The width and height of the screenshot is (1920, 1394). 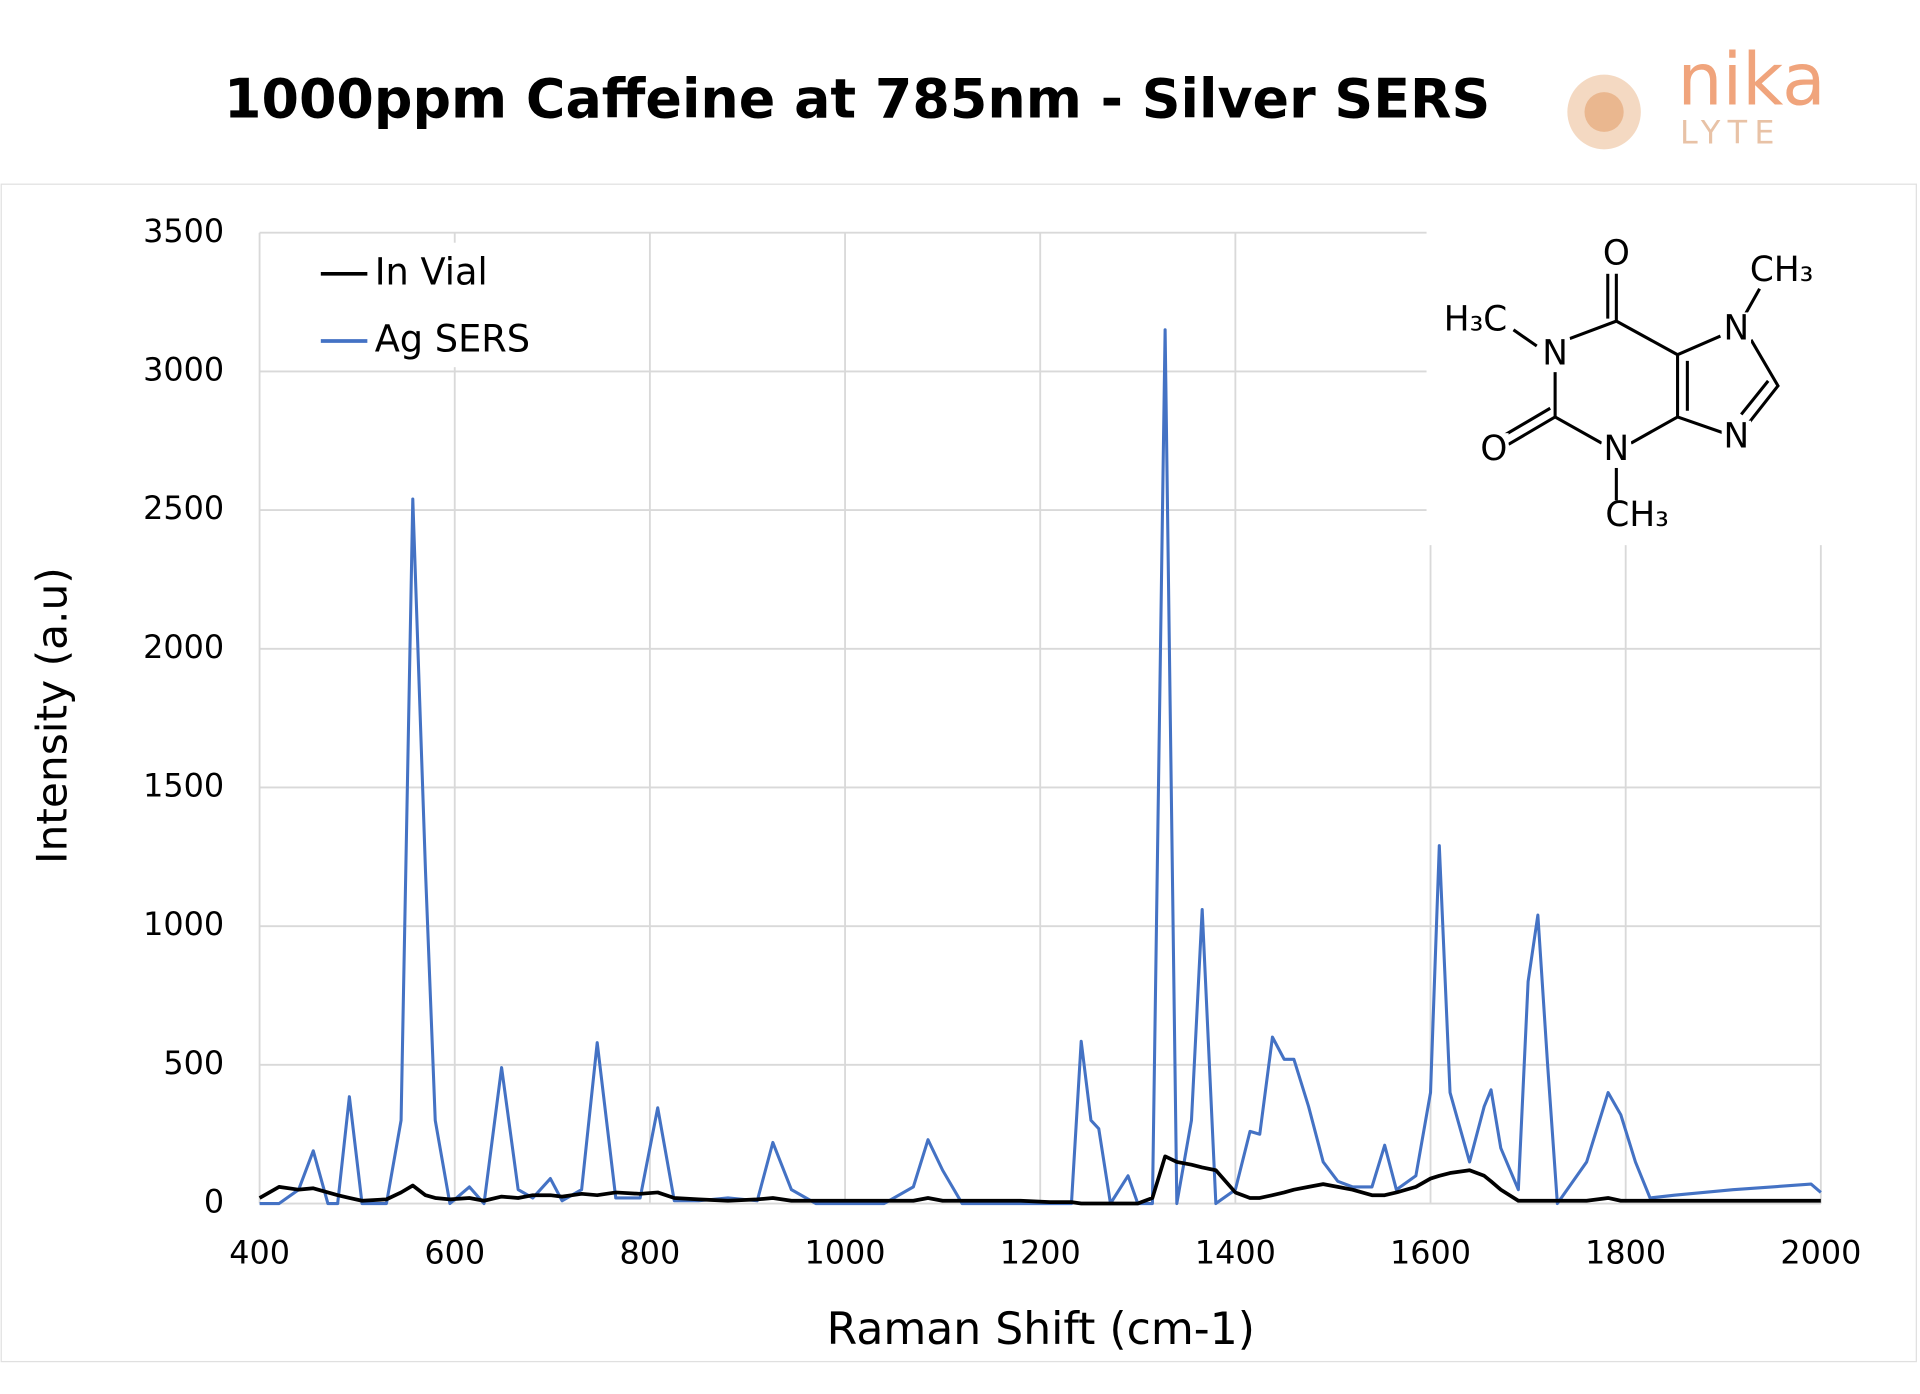 What do you see at coordinates (1039, 1180) in the screenshot?
I see `line` at bounding box center [1039, 1180].